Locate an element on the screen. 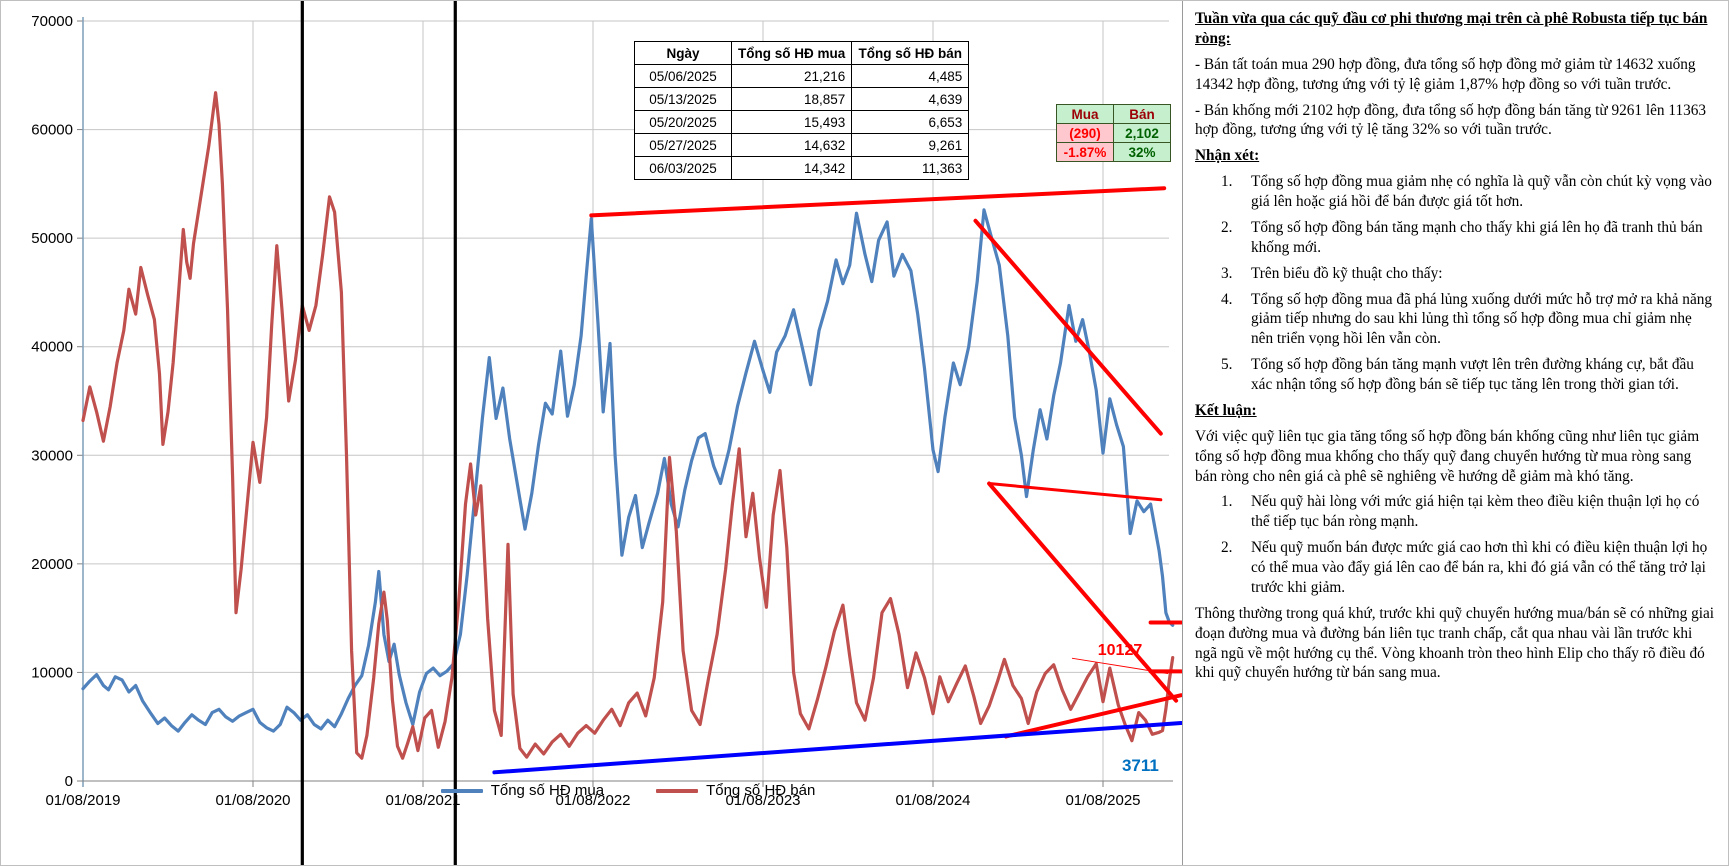 The height and width of the screenshot is (866, 1729). list-number: 1. is located at coordinates (1227, 502).